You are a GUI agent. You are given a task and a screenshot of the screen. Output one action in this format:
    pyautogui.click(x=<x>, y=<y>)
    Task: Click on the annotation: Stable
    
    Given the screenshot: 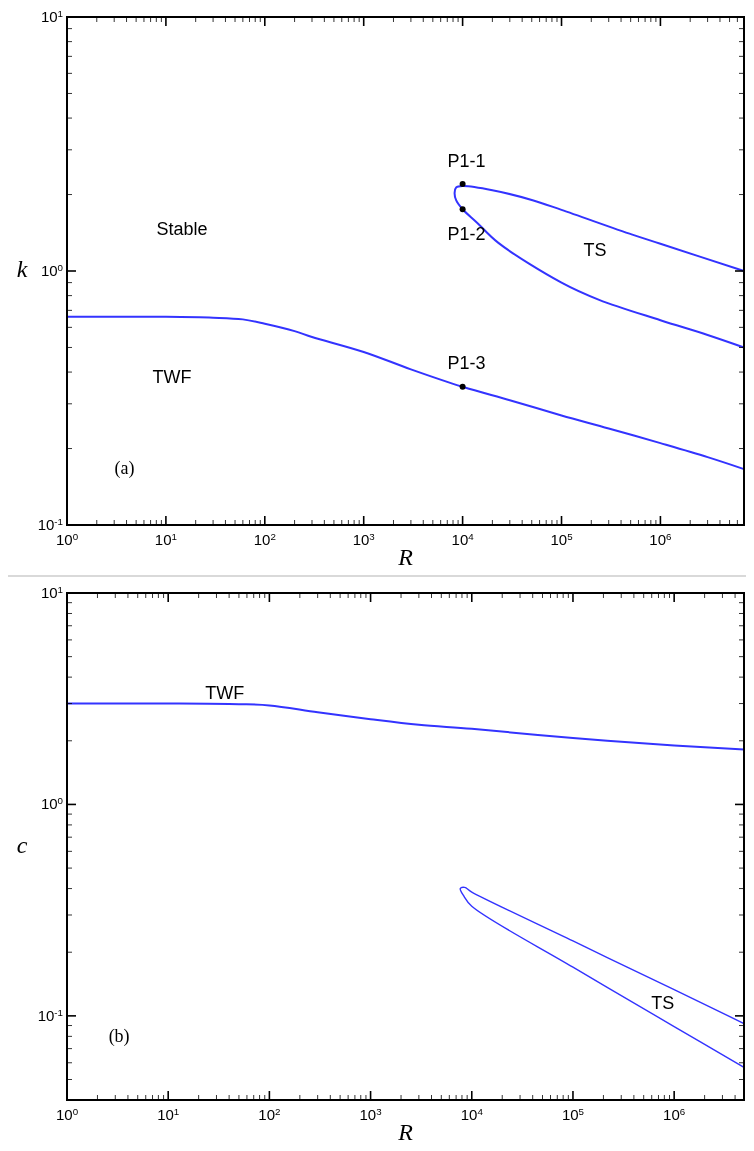 What is the action you would take?
    pyautogui.click(x=182, y=229)
    